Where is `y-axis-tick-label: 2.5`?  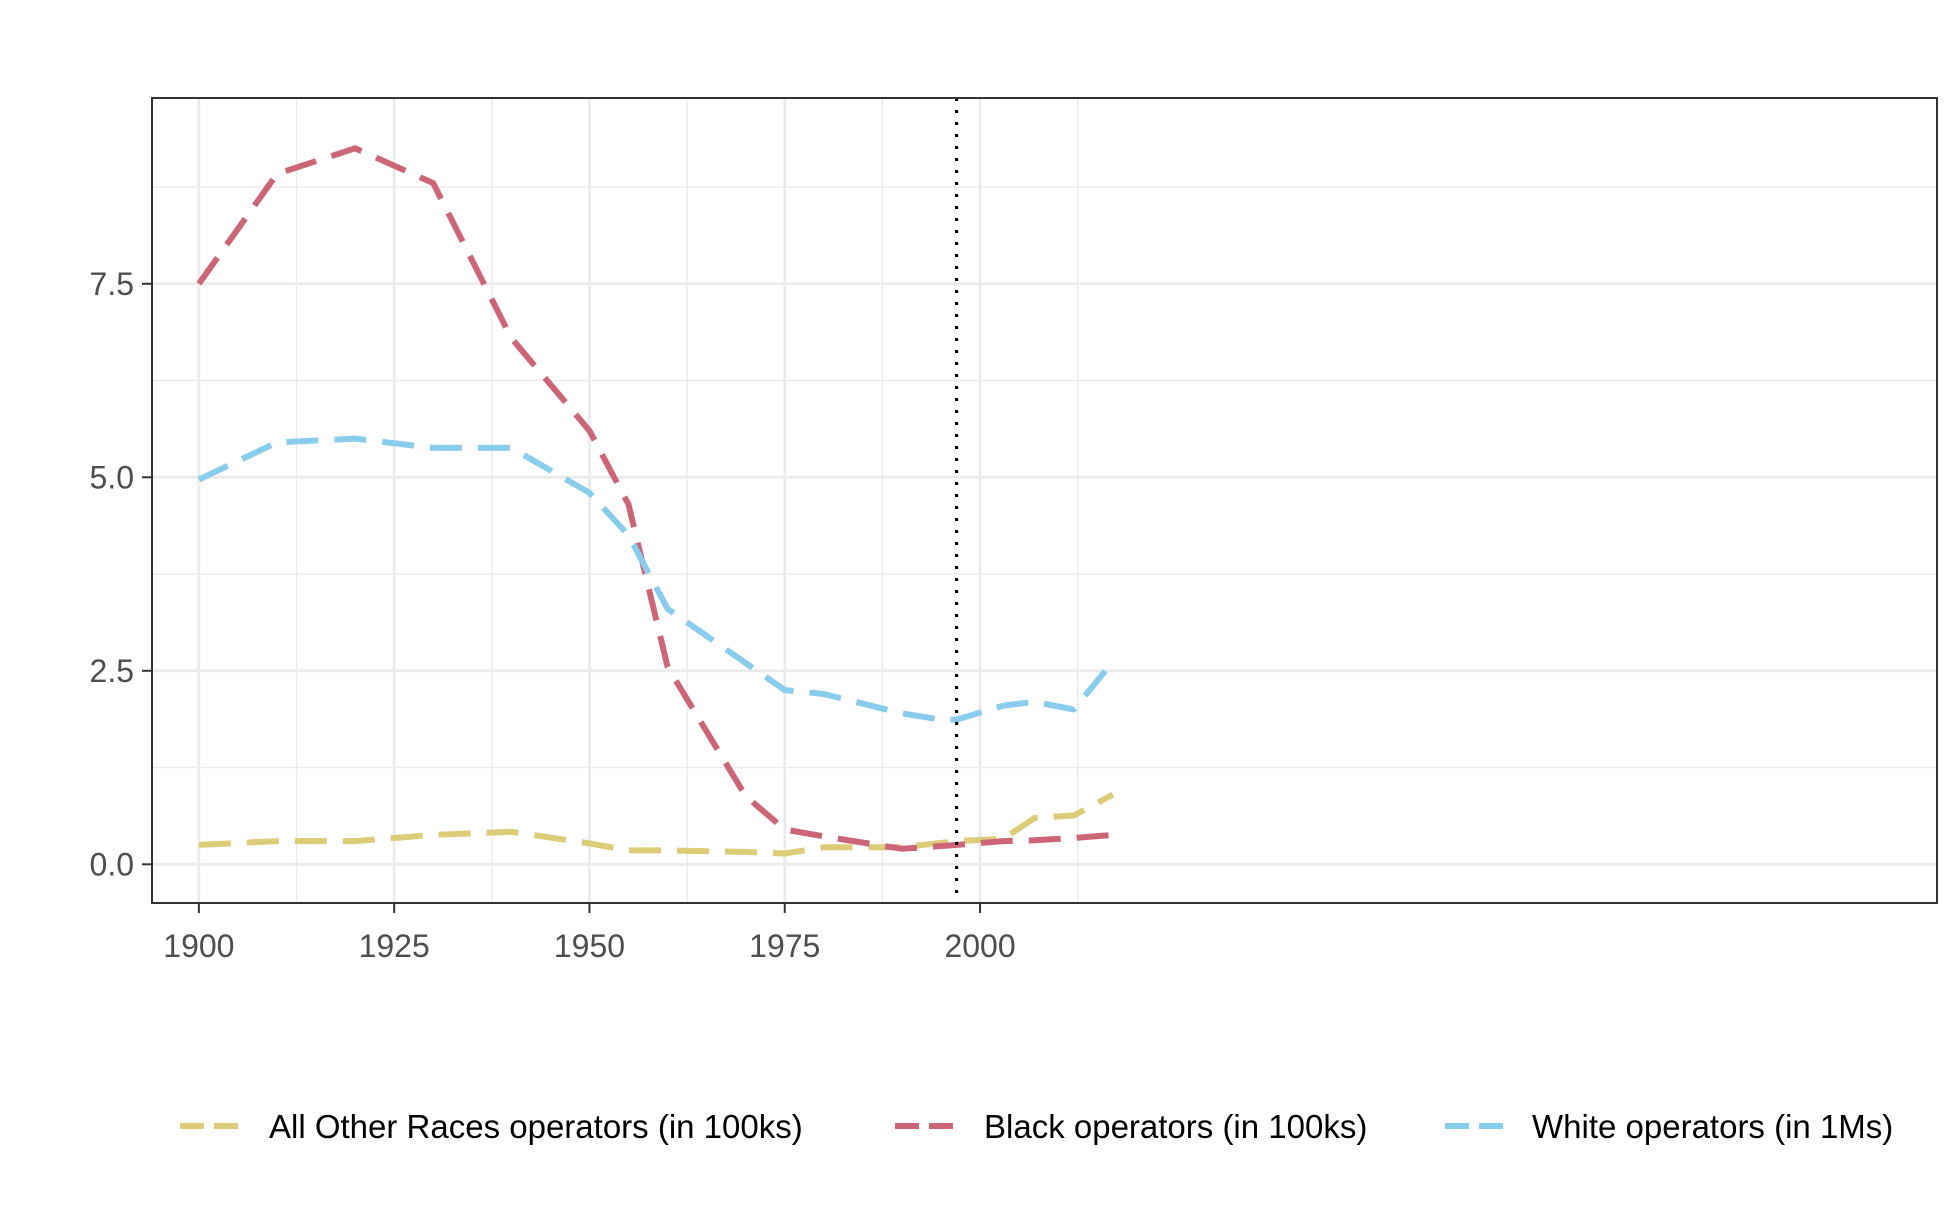 y-axis-tick-label: 2.5 is located at coordinates (112, 671).